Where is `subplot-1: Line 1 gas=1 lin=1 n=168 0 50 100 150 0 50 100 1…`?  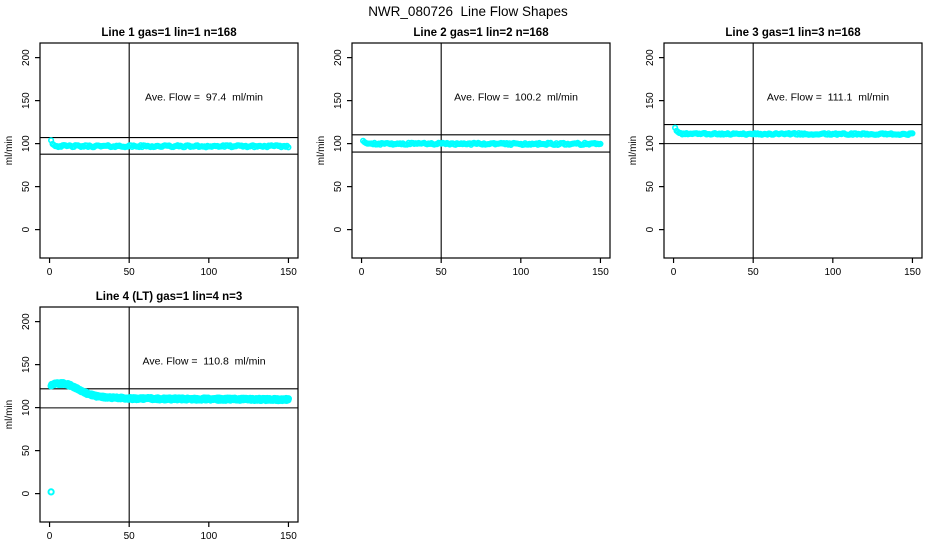 subplot-1: Line 1 gas=1 lin=1 n=168 0 50 100 150 0 50 100 1… is located at coordinates (151, 152).